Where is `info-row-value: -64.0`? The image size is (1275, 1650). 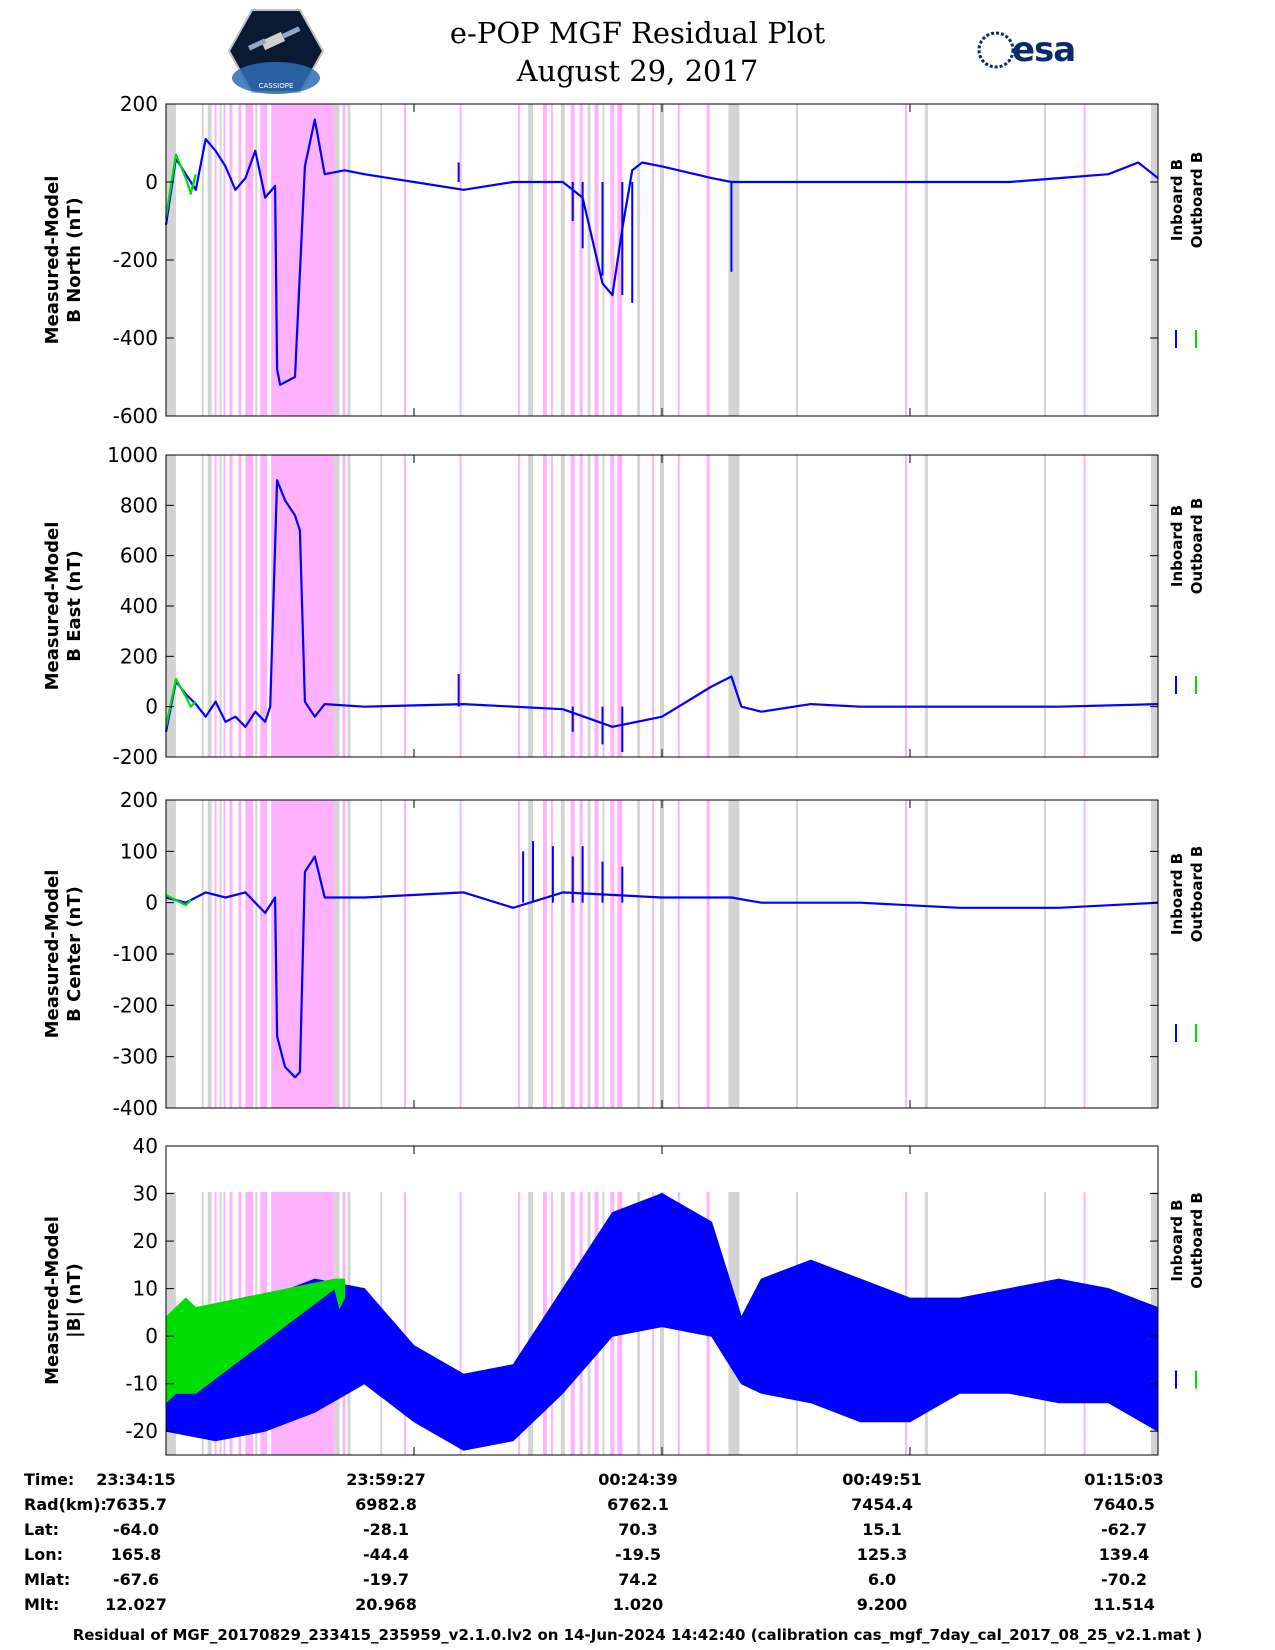
info-row-value: -64.0 is located at coordinates (136, 1529).